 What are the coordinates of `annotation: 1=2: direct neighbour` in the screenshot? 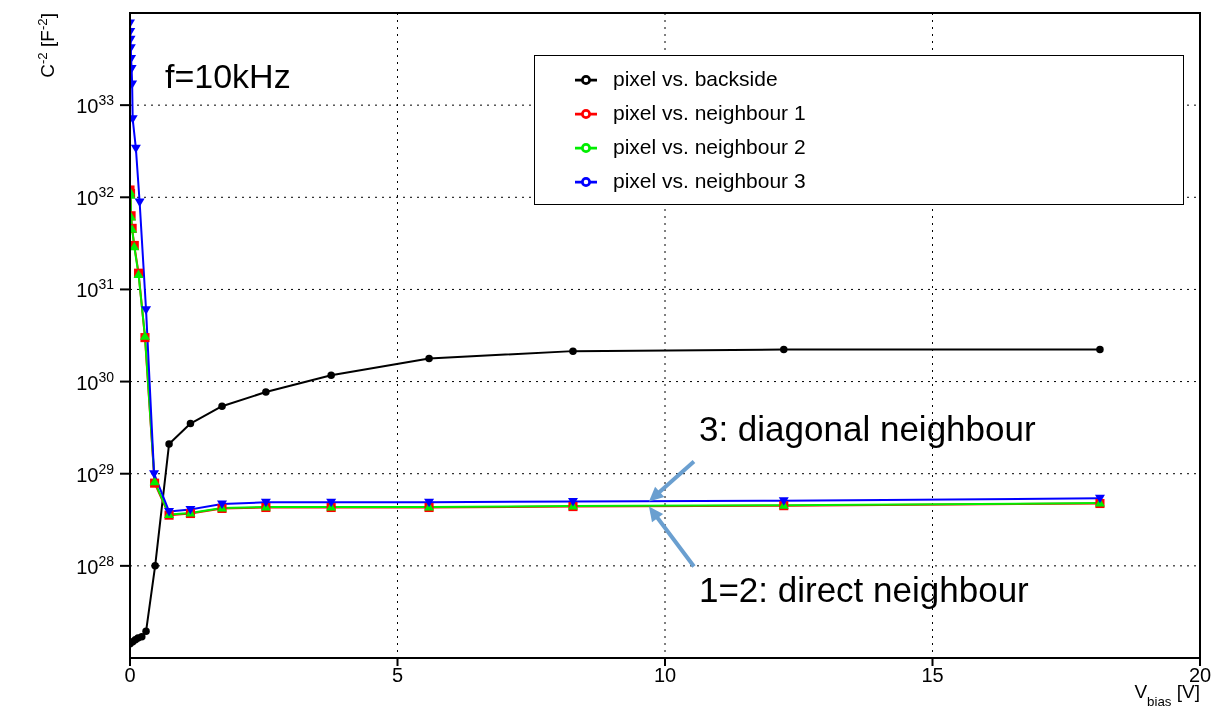 It's located at (864, 589).